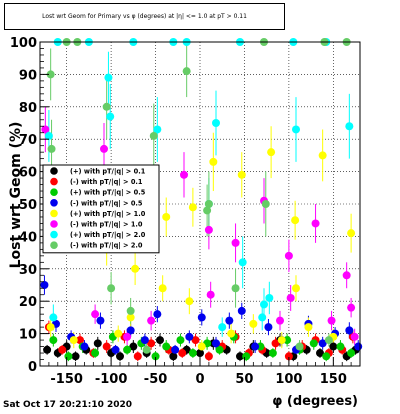 This screenshot has width=400, height=414. I want to click on legend-label: (+) with pT/|q| > 1.0, so click(108, 214).